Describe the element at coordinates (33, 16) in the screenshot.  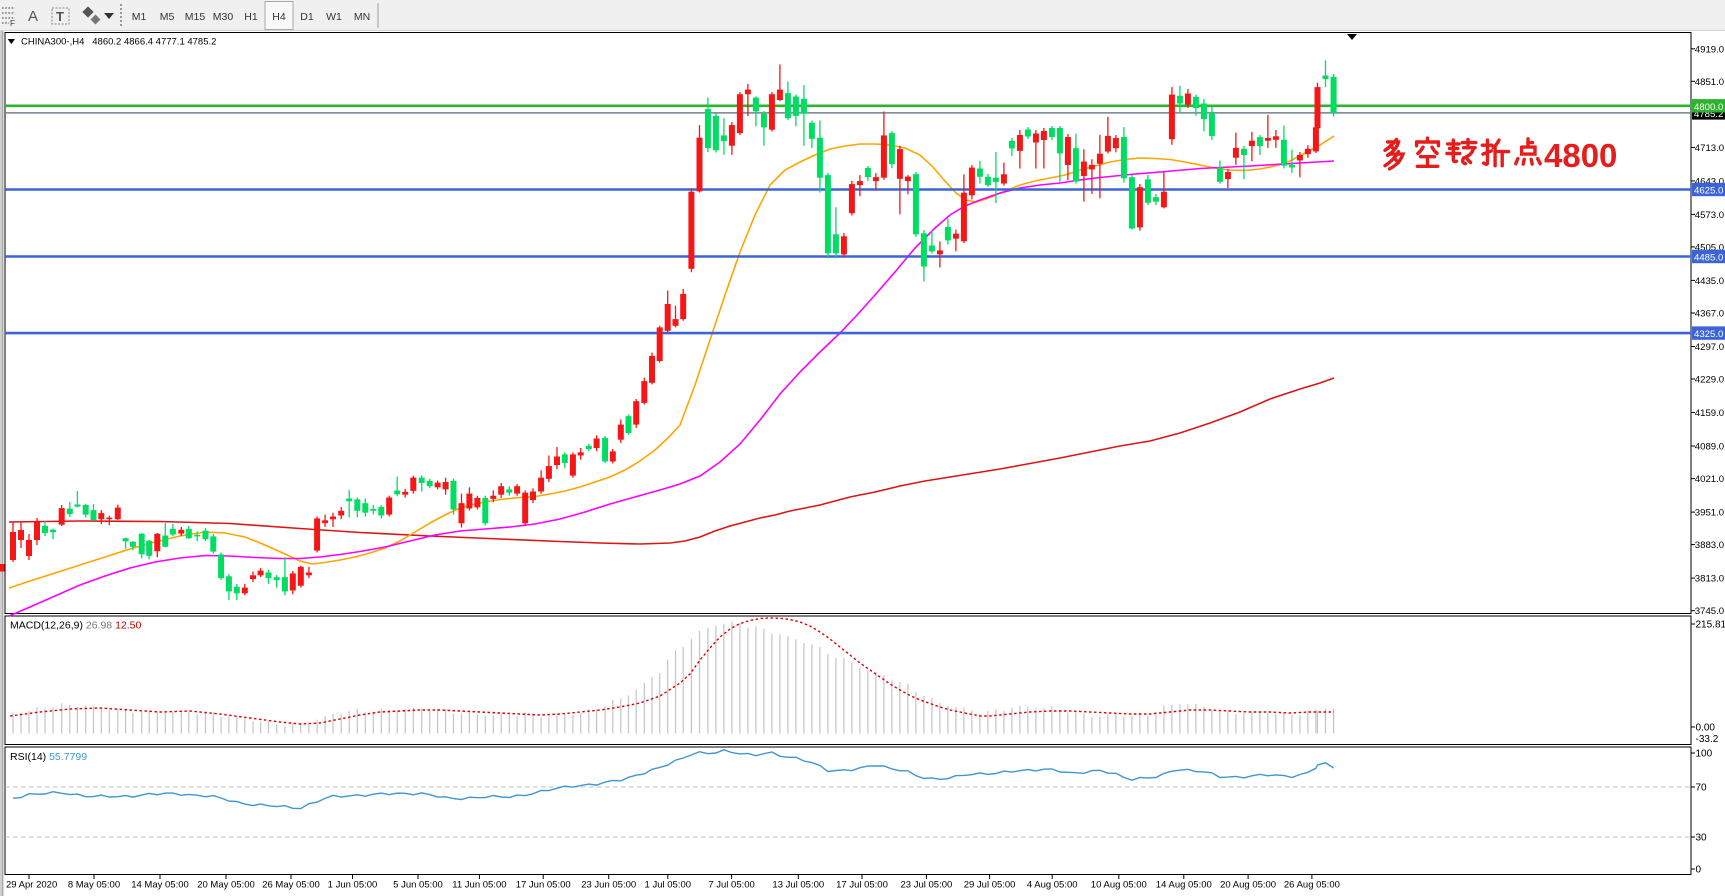
I see `svg-text: A` at that location.